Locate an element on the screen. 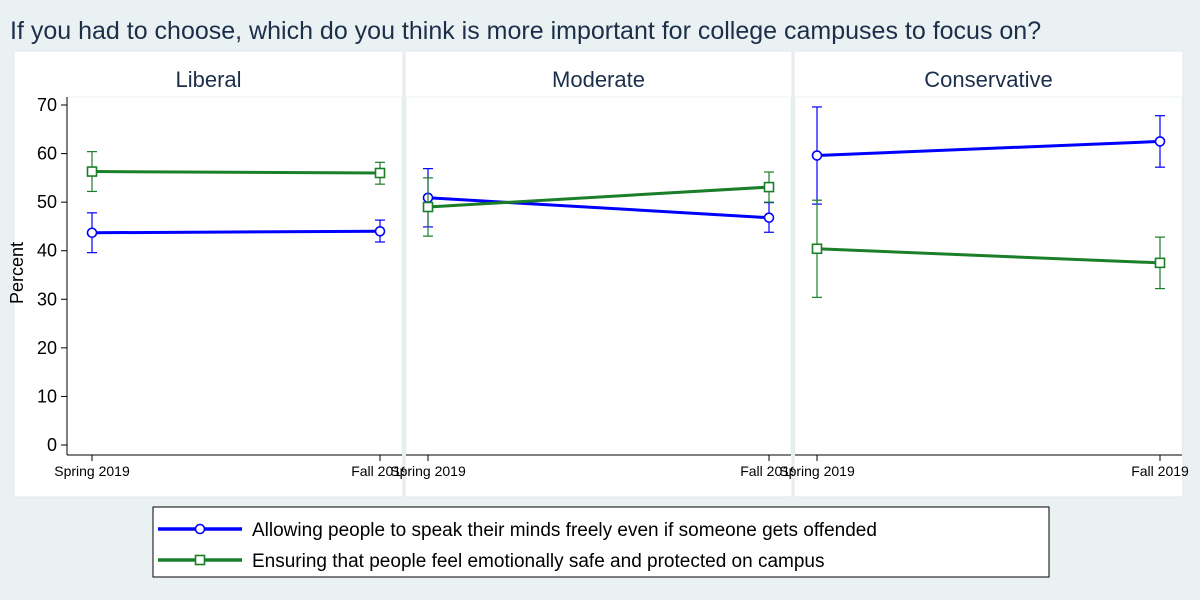  y-tick-label: 40 is located at coordinates (47, 251).